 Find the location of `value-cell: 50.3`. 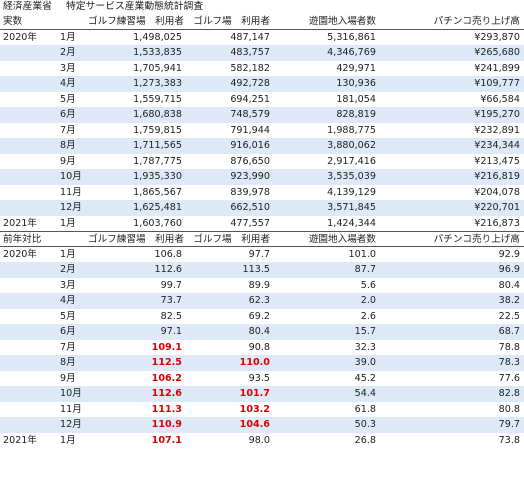

value-cell: 50.3 is located at coordinates (365, 424).